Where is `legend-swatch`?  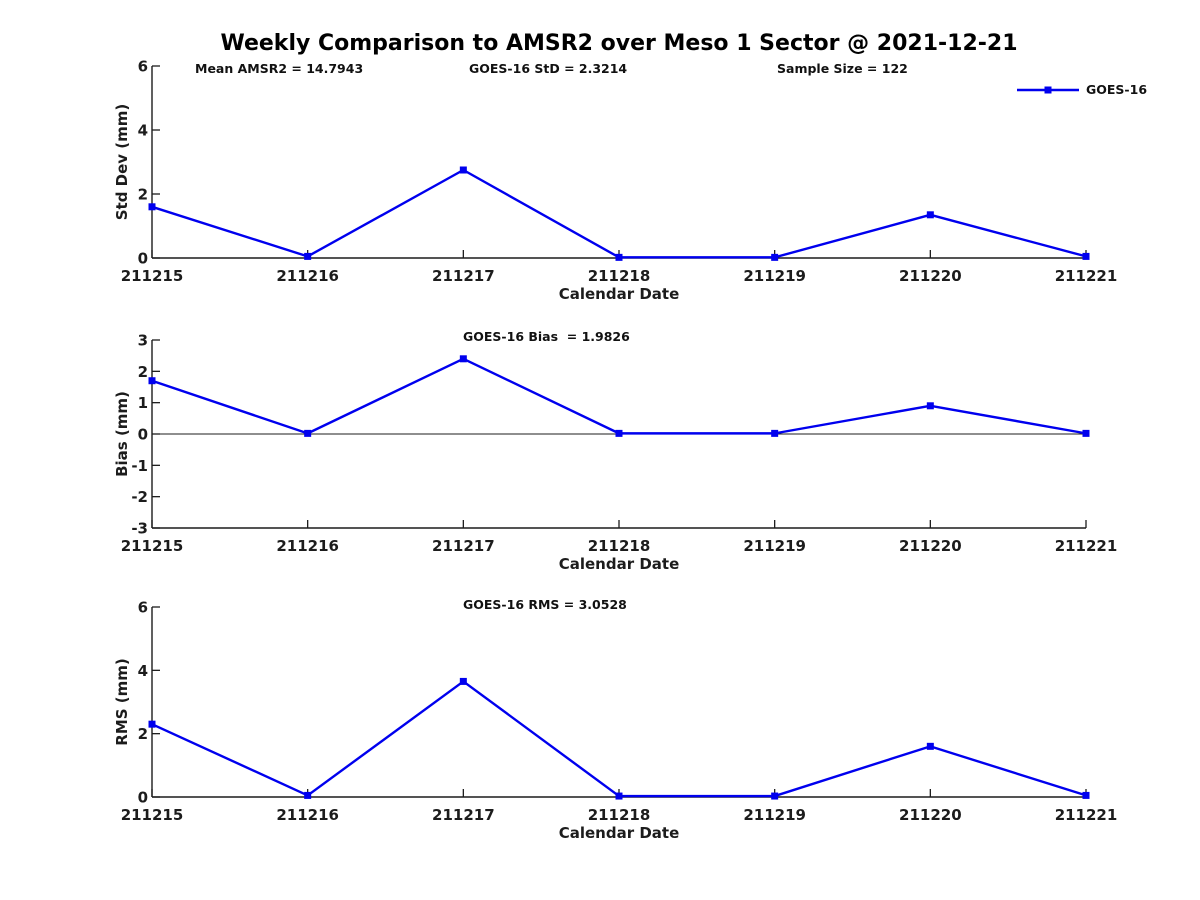
legend-swatch is located at coordinates (1048, 89).